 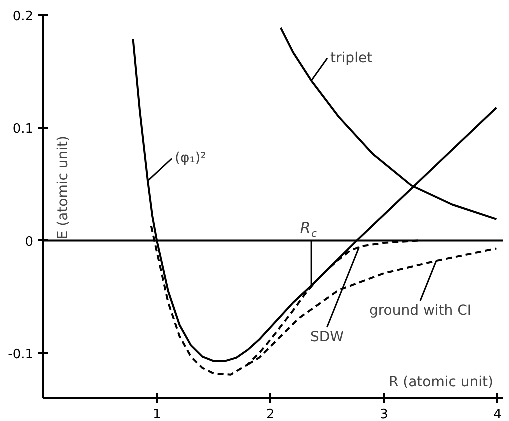 What do you see at coordinates (157, 414) in the screenshot?
I see `x-tick-label: 1` at bounding box center [157, 414].